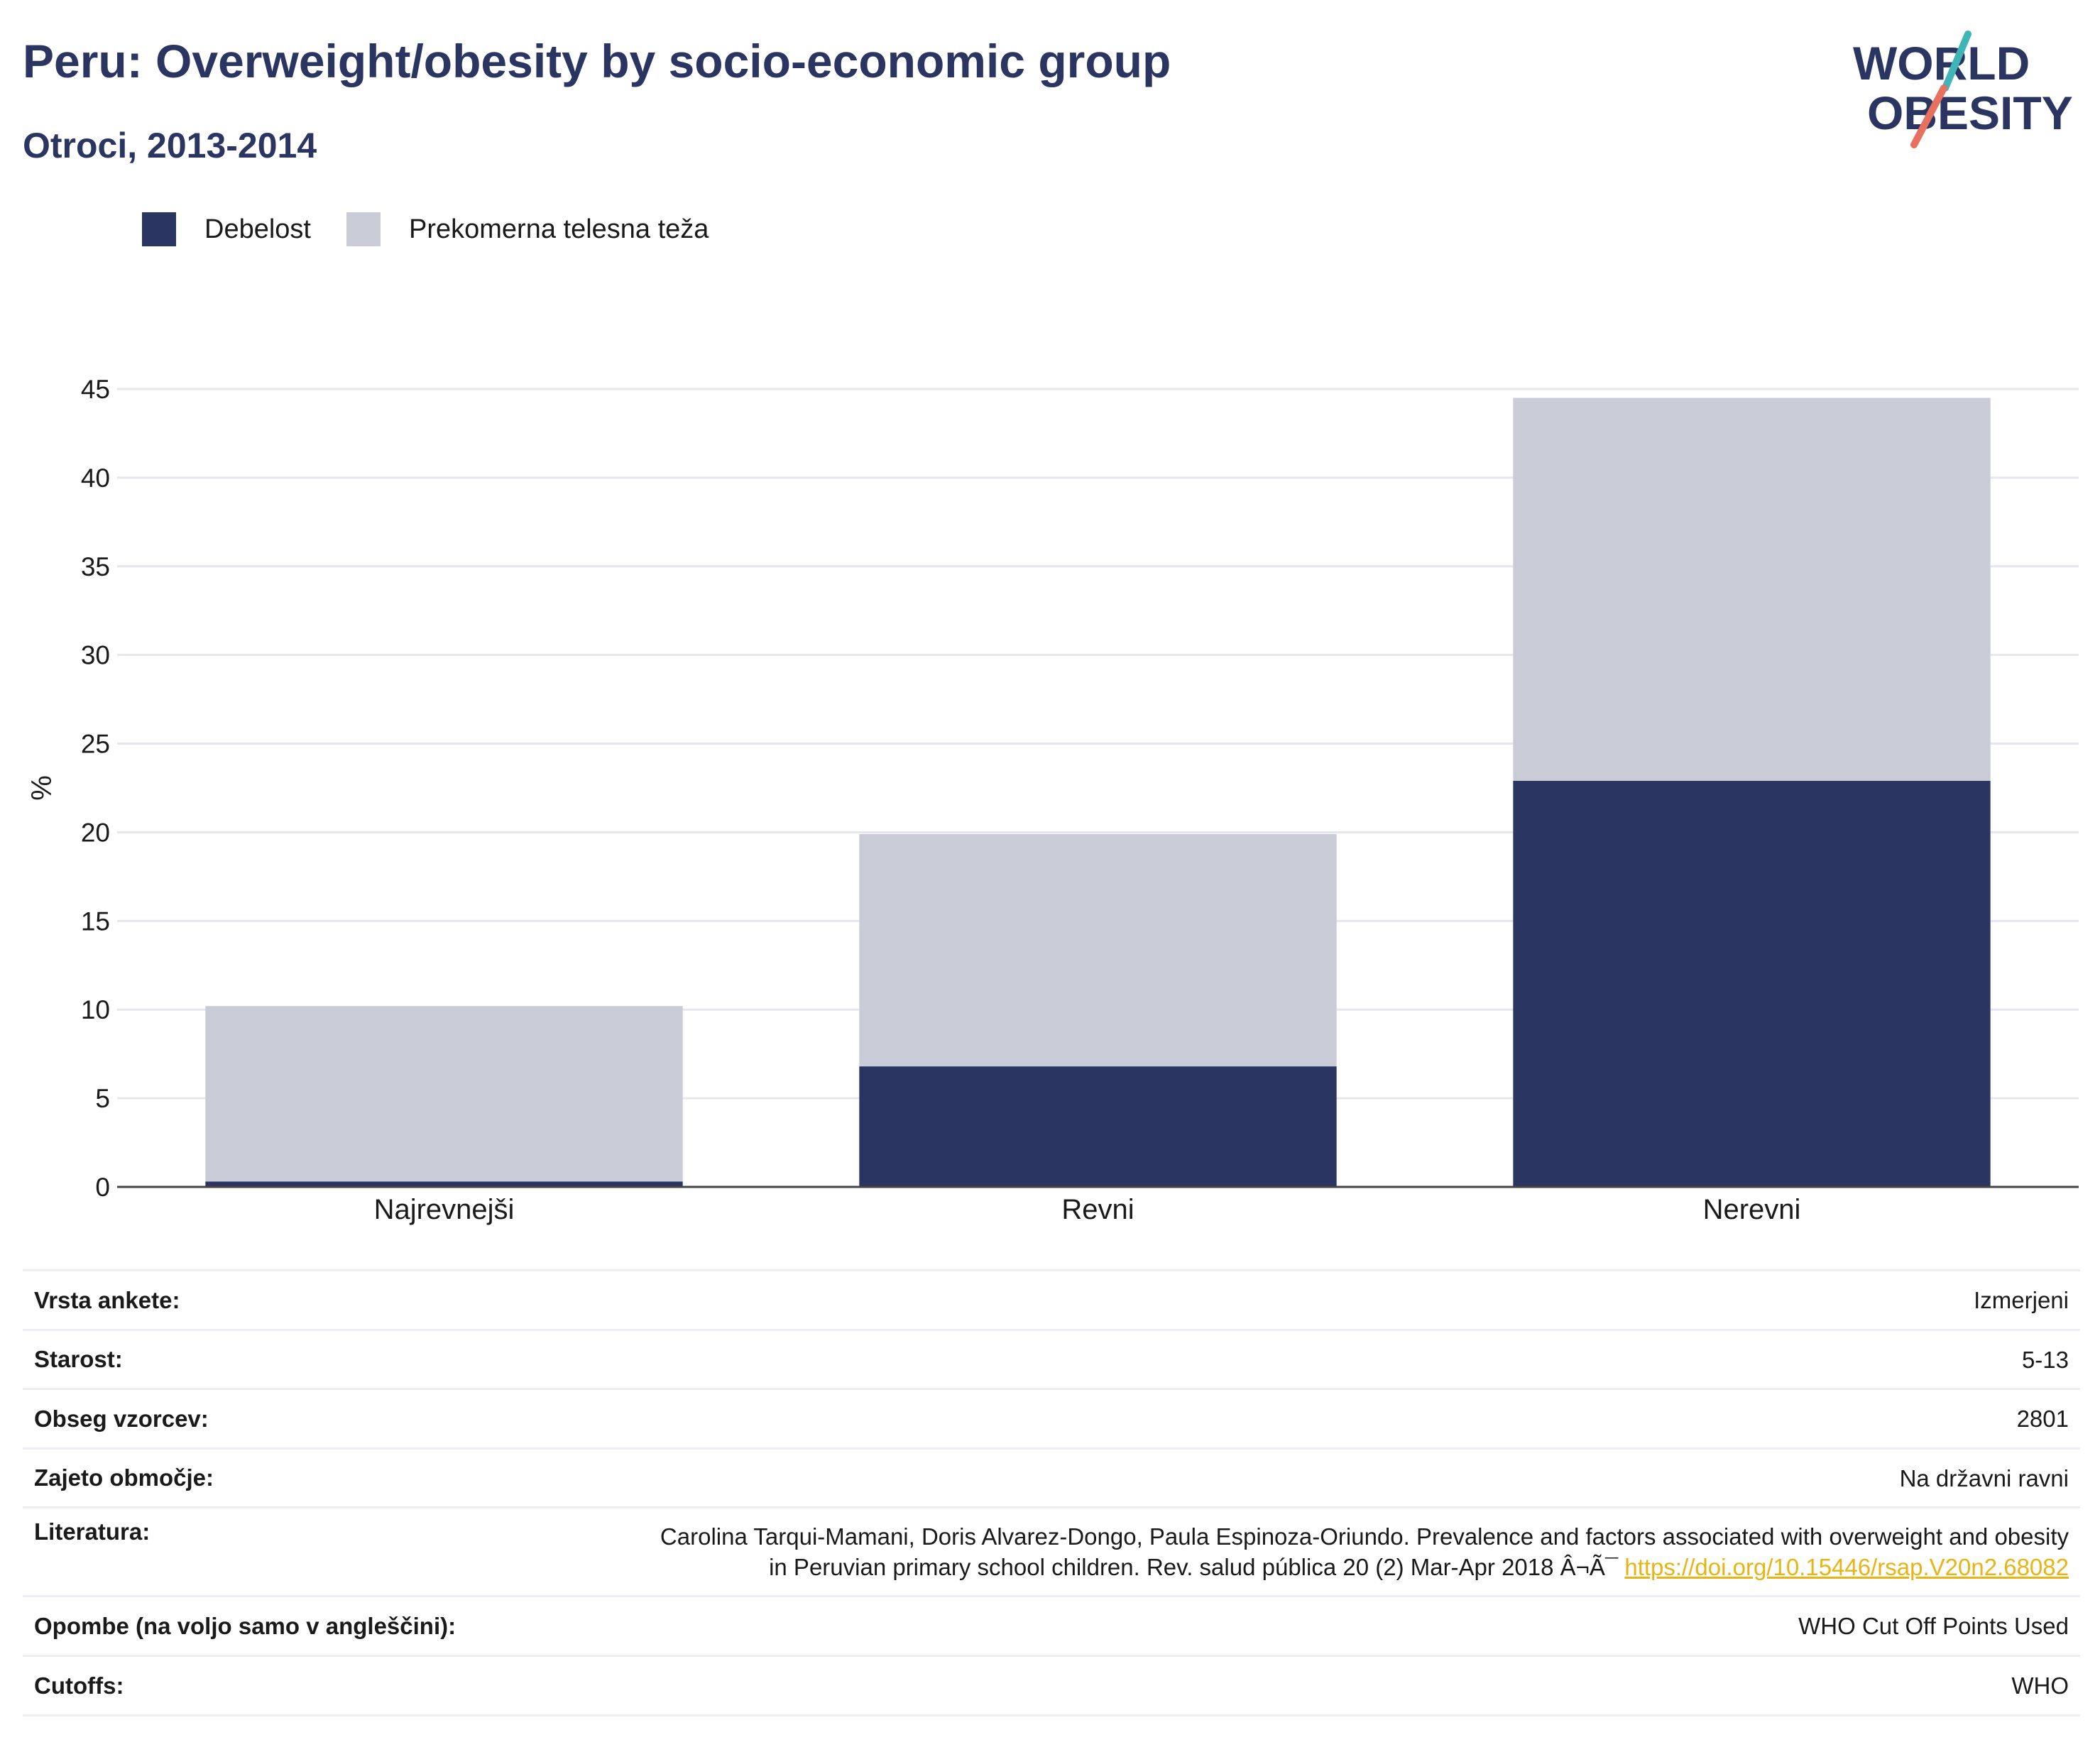  I want to click on meta-value: Izmerjeni, so click(1295, 1299).